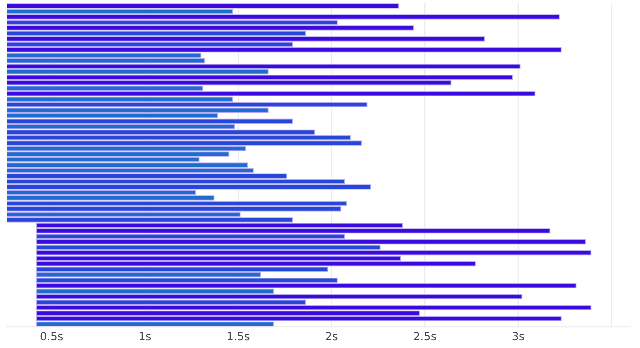 This screenshot has height=348, width=640. What do you see at coordinates (425, 336) in the screenshot?
I see `x-tick-label: 2.5s` at bounding box center [425, 336].